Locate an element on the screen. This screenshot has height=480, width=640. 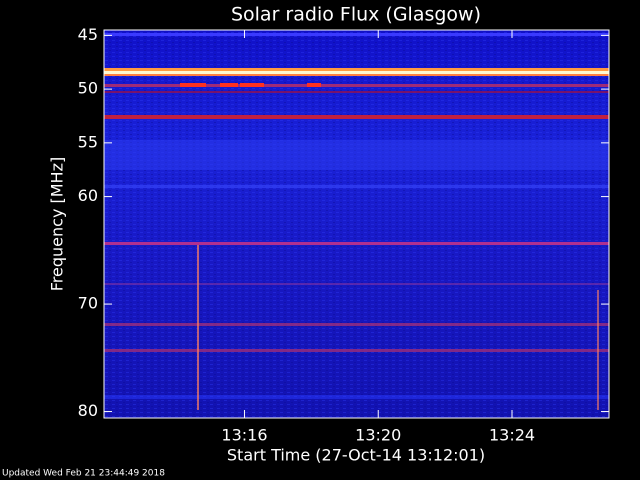
footer: Updated Wed Feb 21 23:44:49 2018 is located at coordinates (83, 474).